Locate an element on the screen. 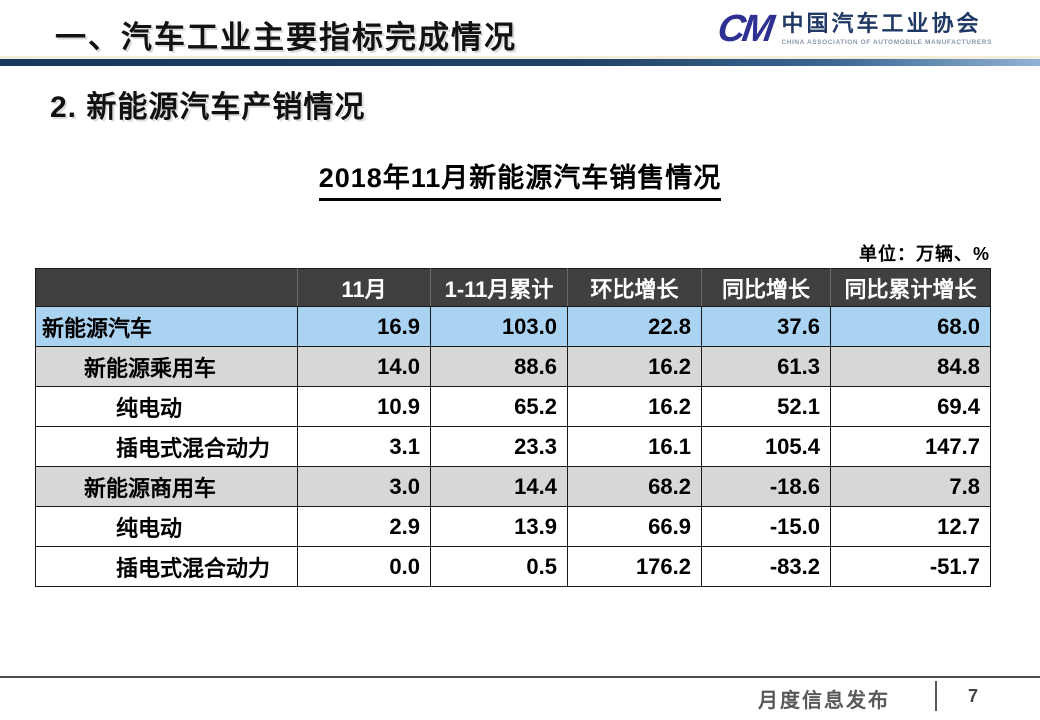 The height and width of the screenshot is (720, 1040). cell-value: 13.9 is located at coordinates (499, 526).